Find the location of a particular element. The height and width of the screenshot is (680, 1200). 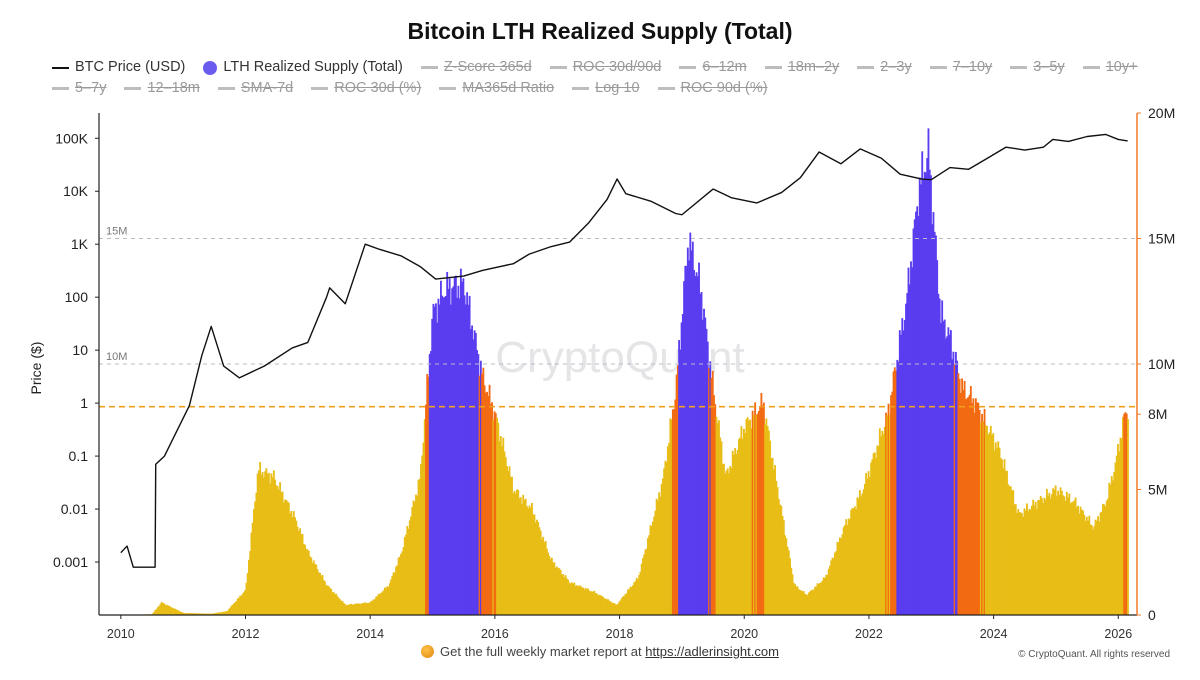

right-tick-label: 10M is located at coordinates (1161, 364).